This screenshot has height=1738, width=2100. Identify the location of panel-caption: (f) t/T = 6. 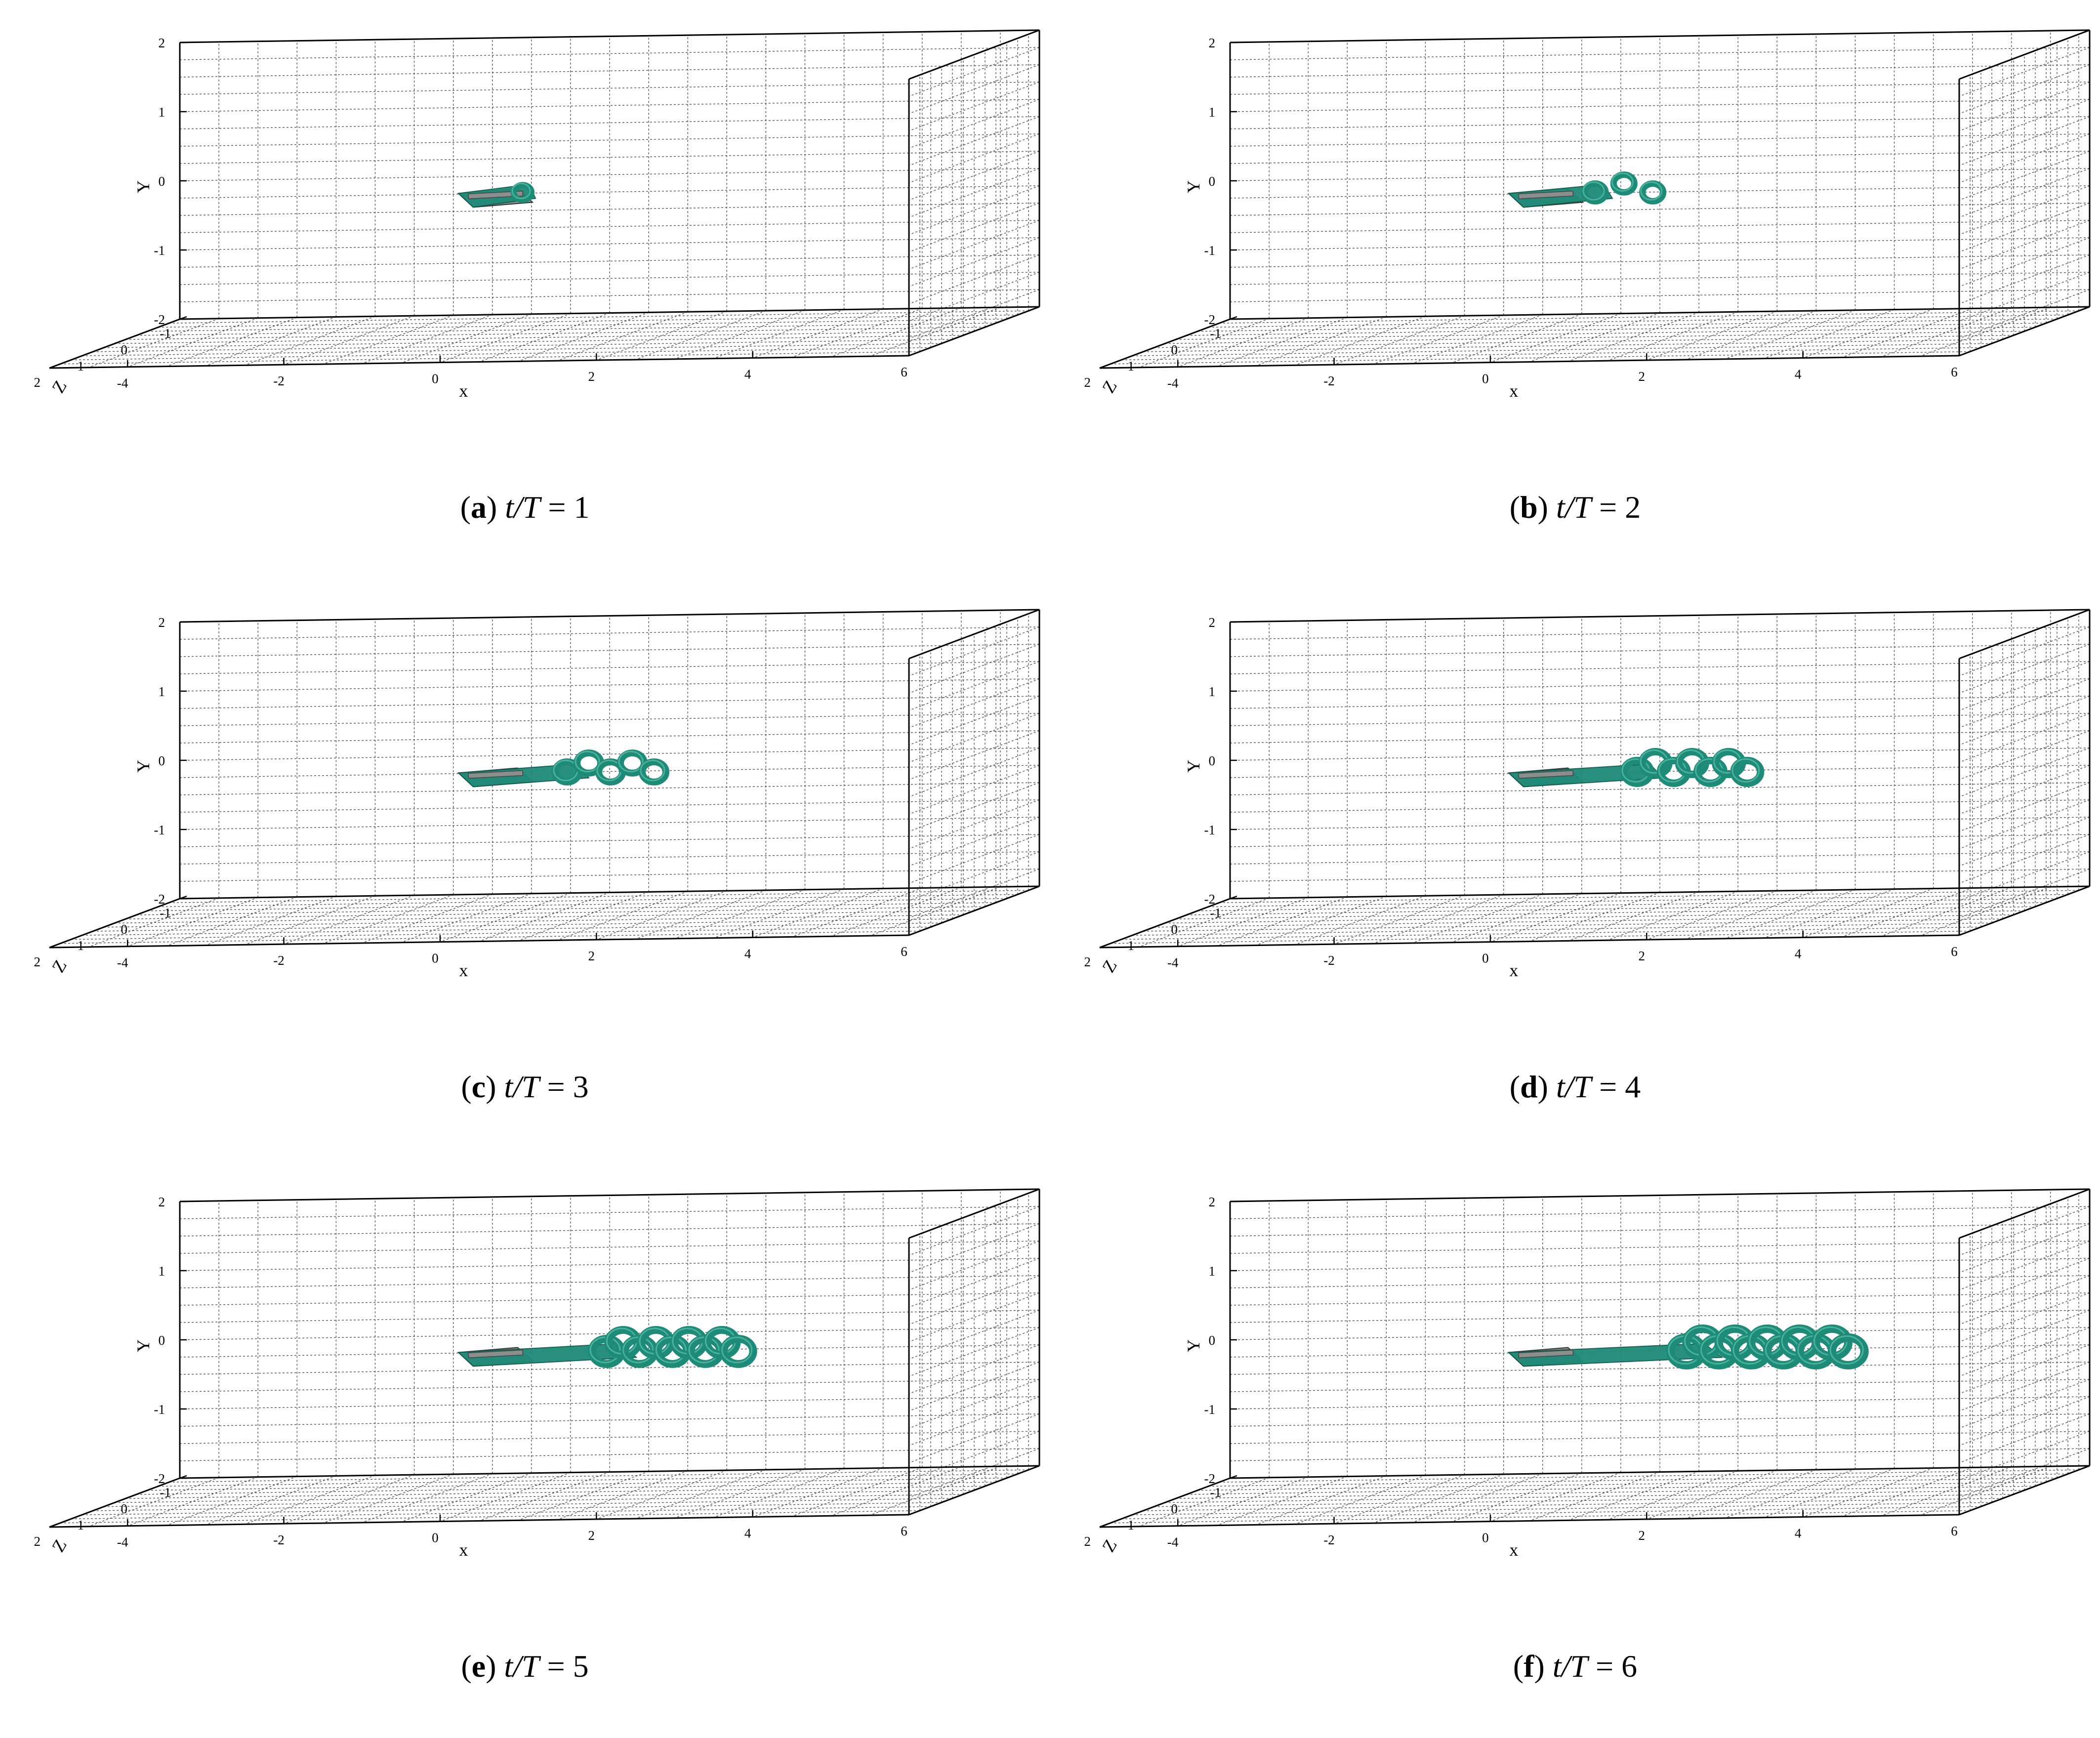
(1576, 1666).